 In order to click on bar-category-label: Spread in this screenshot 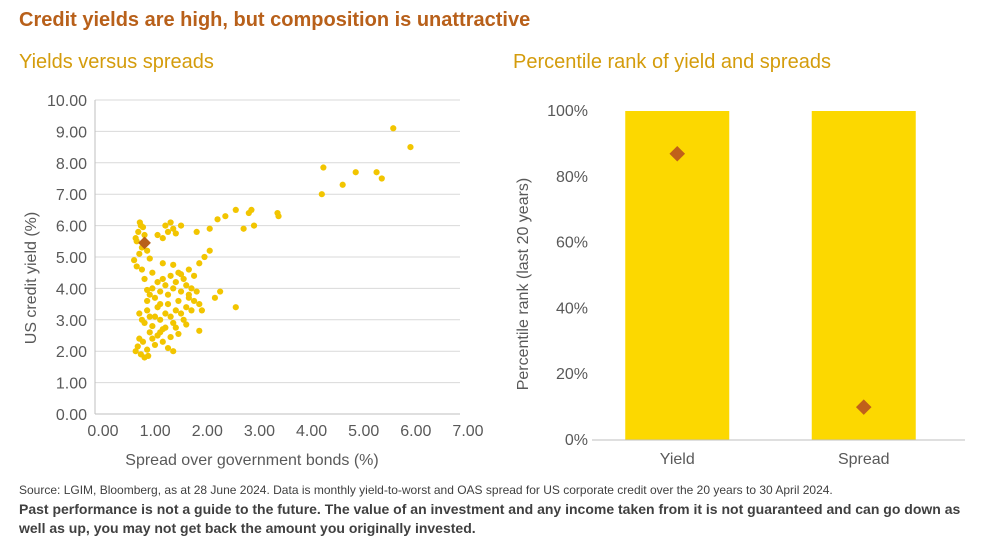, I will do `click(864, 459)`.